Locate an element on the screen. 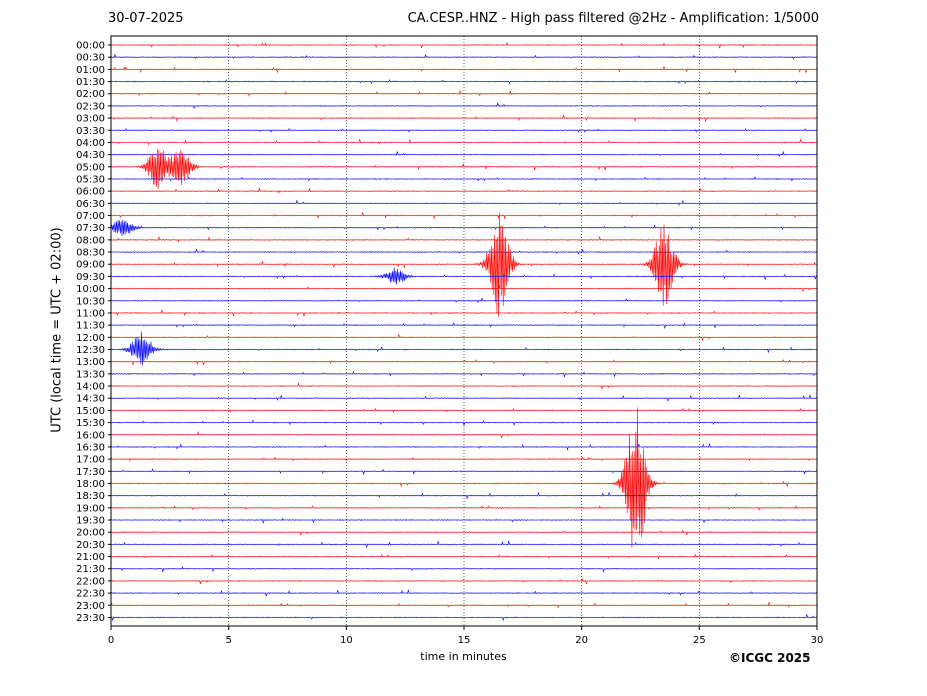 The width and height of the screenshot is (927, 696). y-tick-label: 23:30 is located at coordinates (90, 618).